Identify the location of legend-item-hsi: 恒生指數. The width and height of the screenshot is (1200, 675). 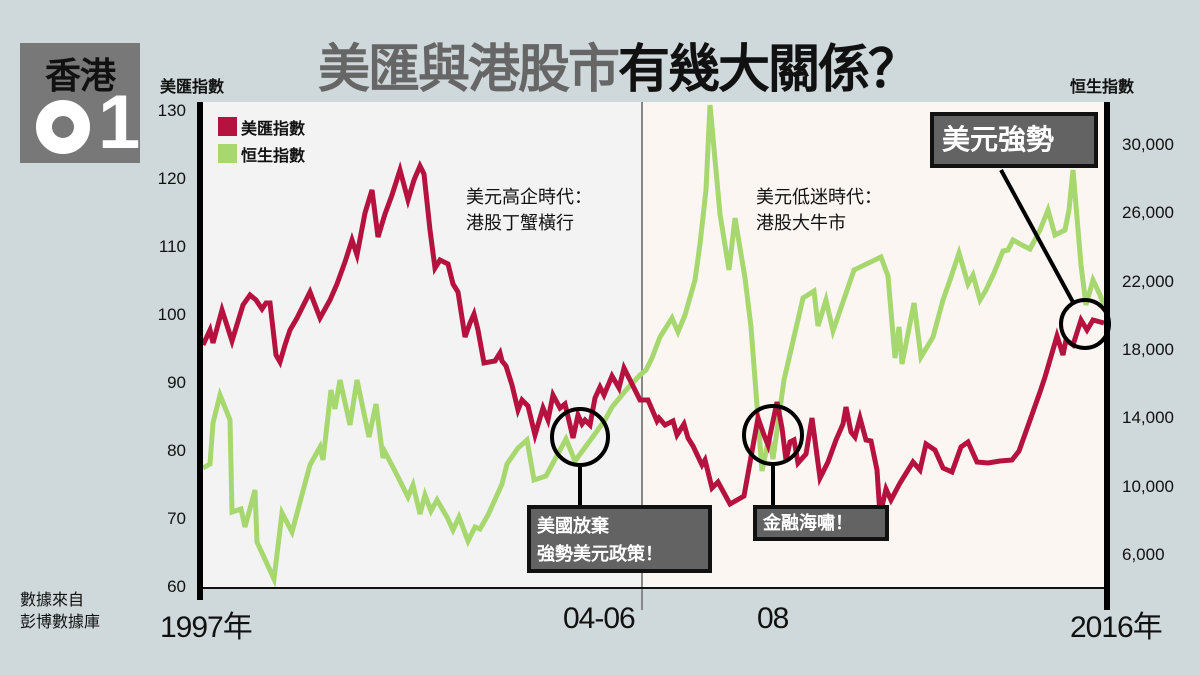
(261, 153).